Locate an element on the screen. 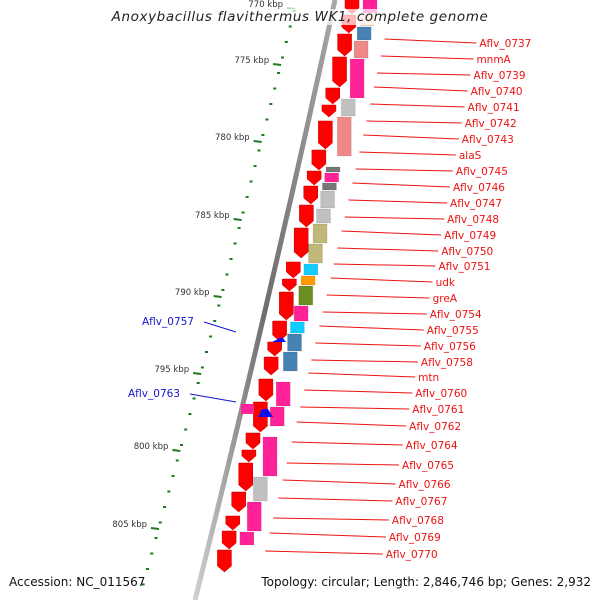 The height and width of the screenshot is (600, 600). gene-label: Aflv_0769 is located at coordinates (415, 538).